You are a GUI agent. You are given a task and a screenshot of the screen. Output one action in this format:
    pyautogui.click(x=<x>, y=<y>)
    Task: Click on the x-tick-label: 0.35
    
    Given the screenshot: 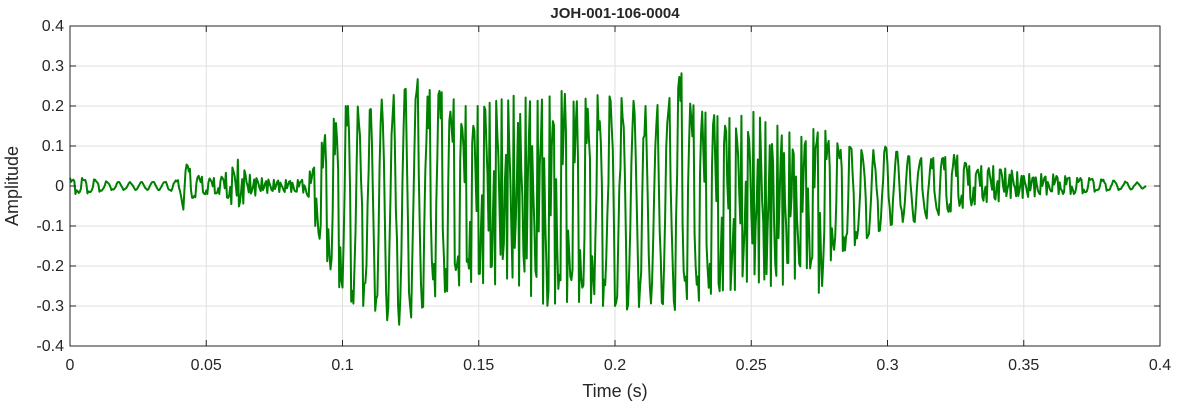 What is the action you would take?
    pyautogui.click(x=1023, y=365)
    